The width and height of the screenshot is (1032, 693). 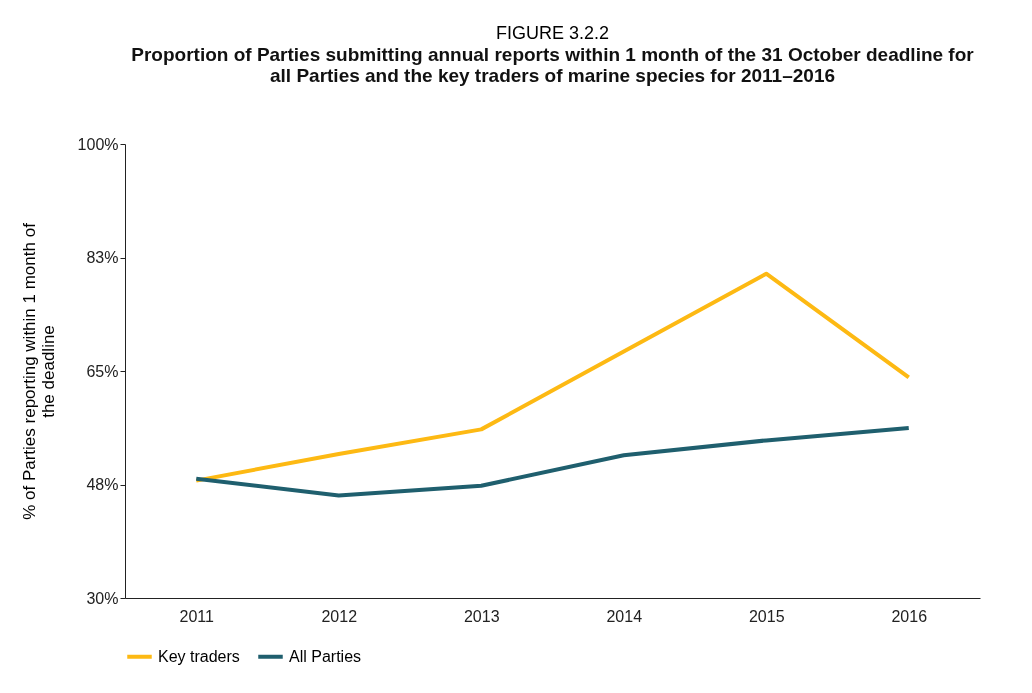 What do you see at coordinates (552, 33) in the screenshot?
I see `chart-title: FIGURE 3.2.2` at bounding box center [552, 33].